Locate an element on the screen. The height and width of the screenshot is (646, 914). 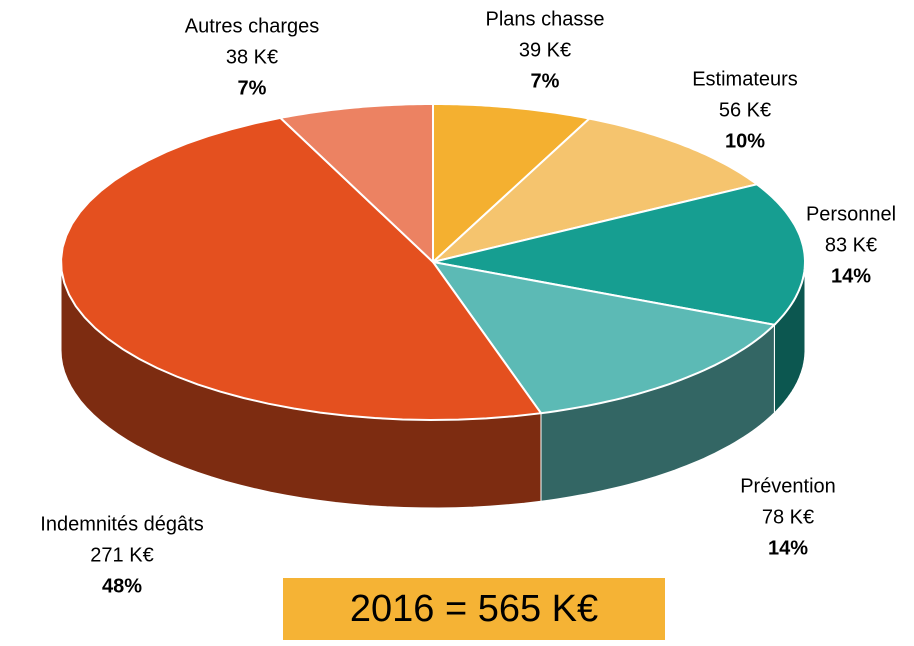
slice-value: 56 K€ is located at coordinates (745, 110).